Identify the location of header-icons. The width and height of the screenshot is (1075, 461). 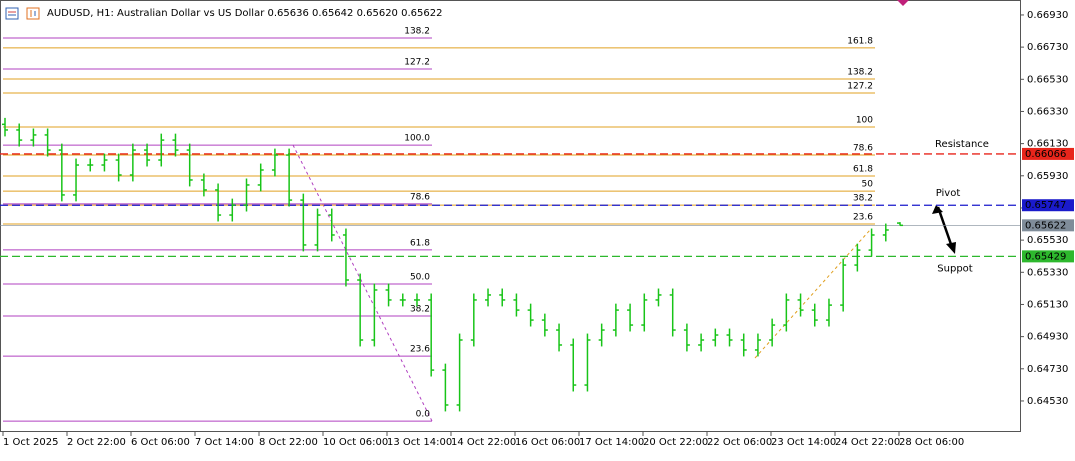
(22, 13).